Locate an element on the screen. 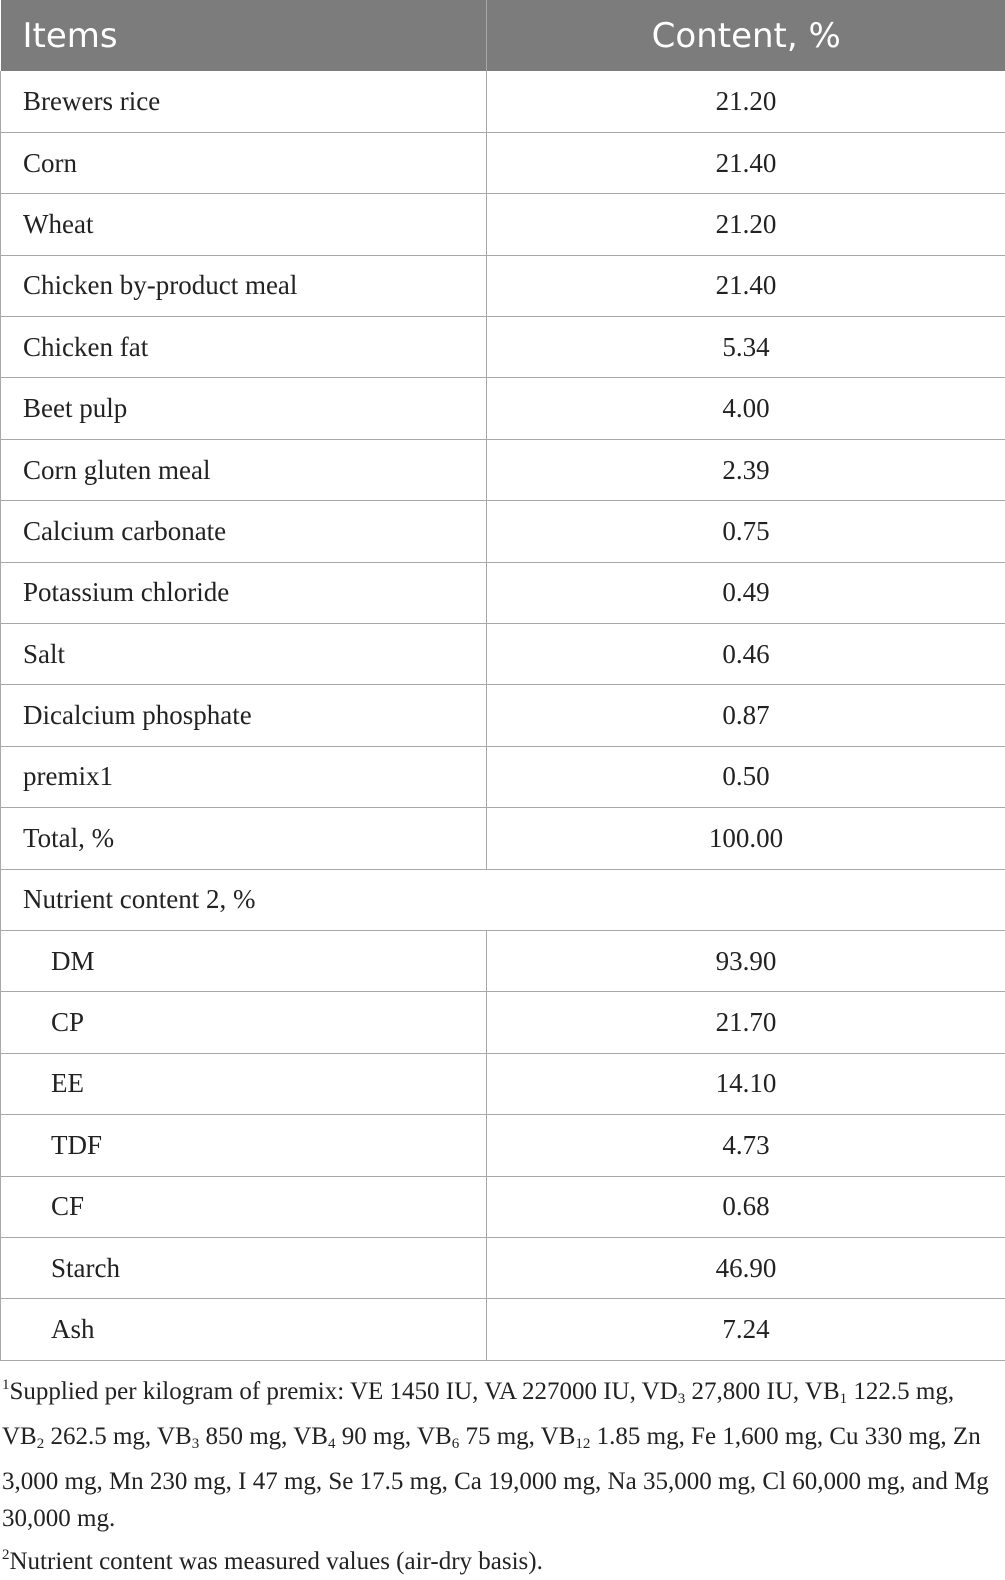 This screenshot has width=1005, height=1580. row-item: Corn gluten meal is located at coordinates (244, 469).